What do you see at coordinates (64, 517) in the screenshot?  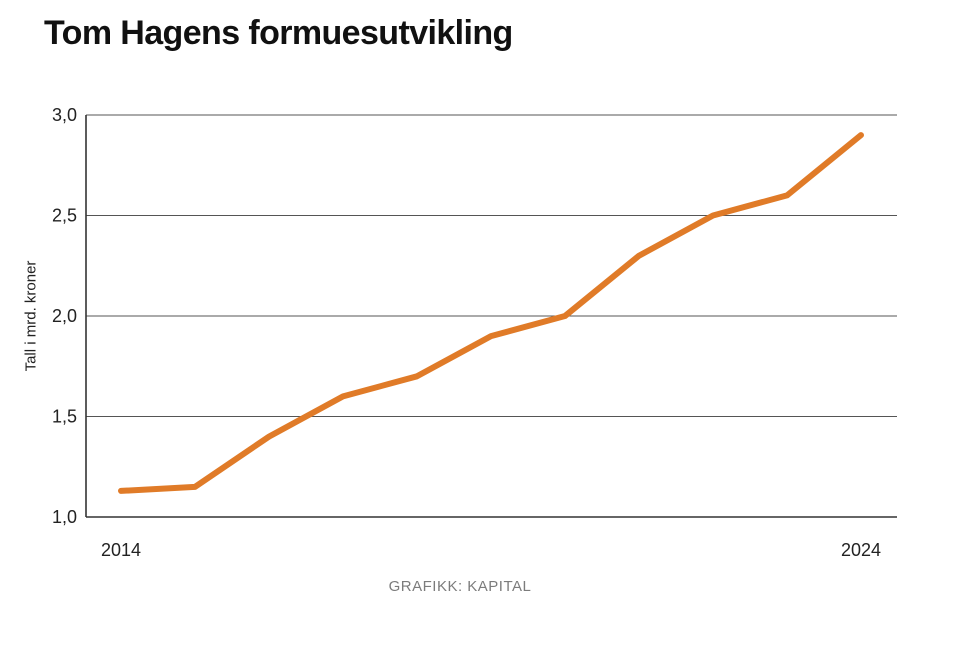 I see `y-tick-label: 1,0` at bounding box center [64, 517].